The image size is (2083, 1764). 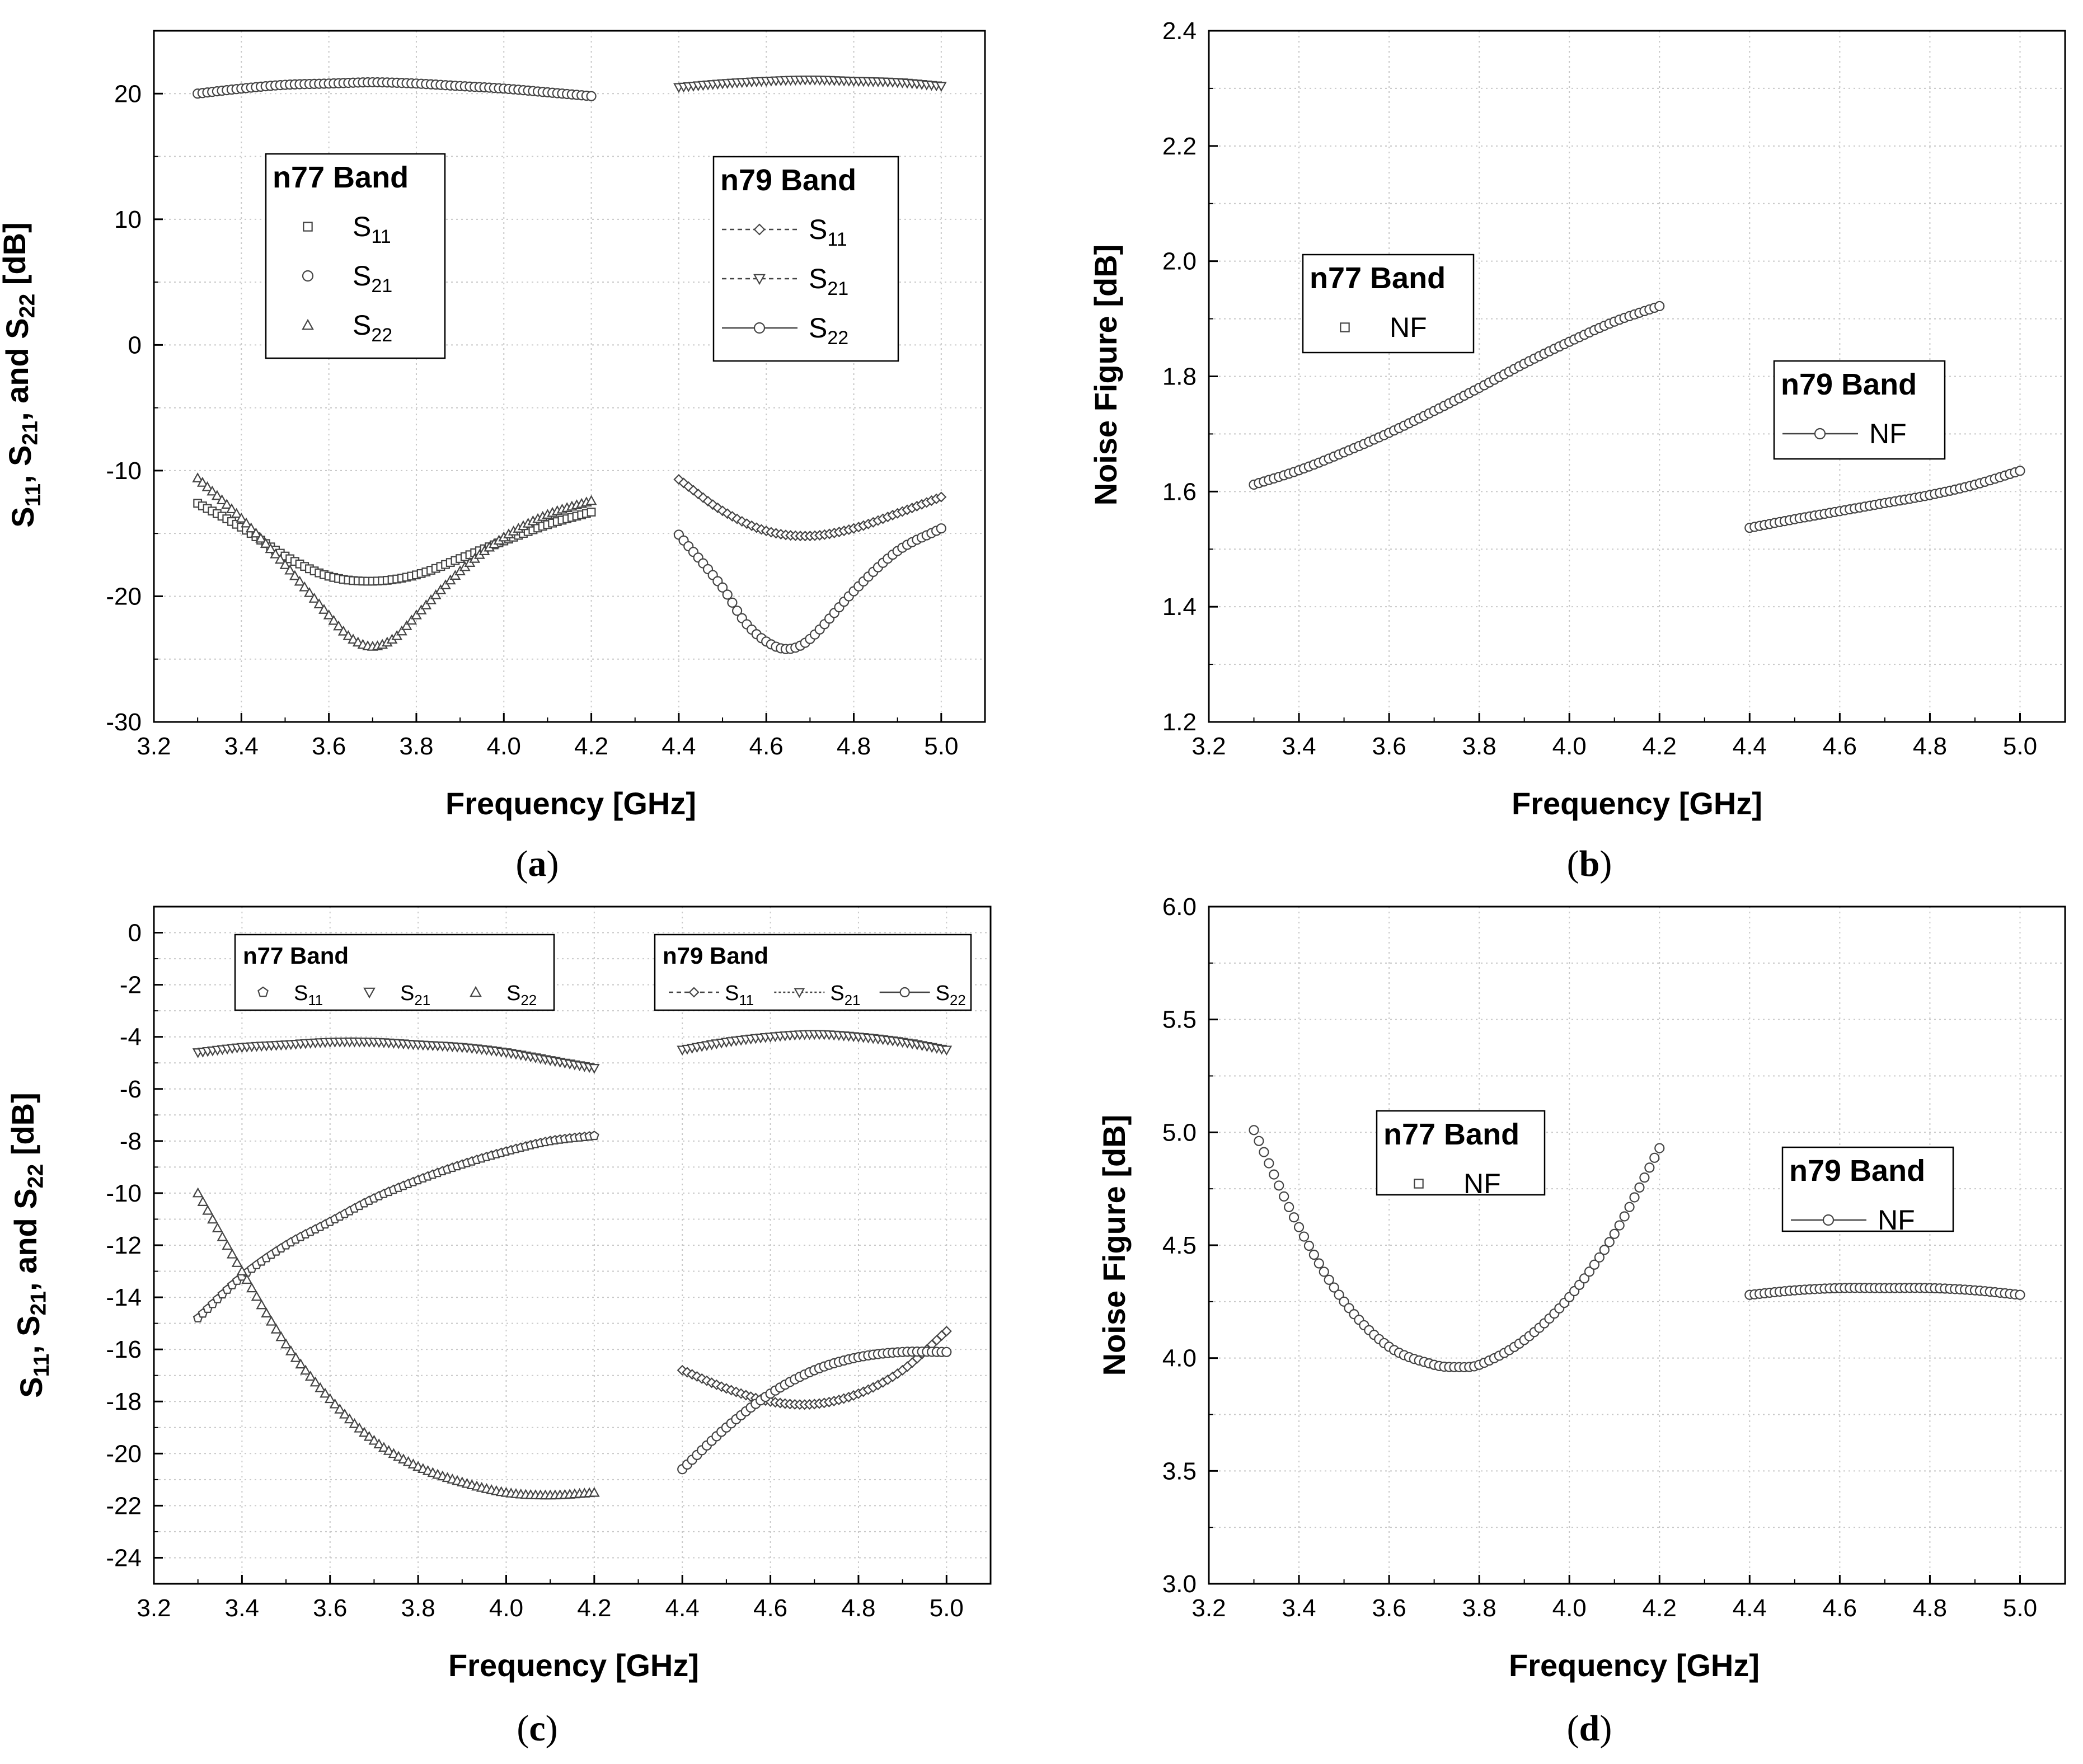 I want to click on caption-paren-close: ), so click(x=552, y=1729).